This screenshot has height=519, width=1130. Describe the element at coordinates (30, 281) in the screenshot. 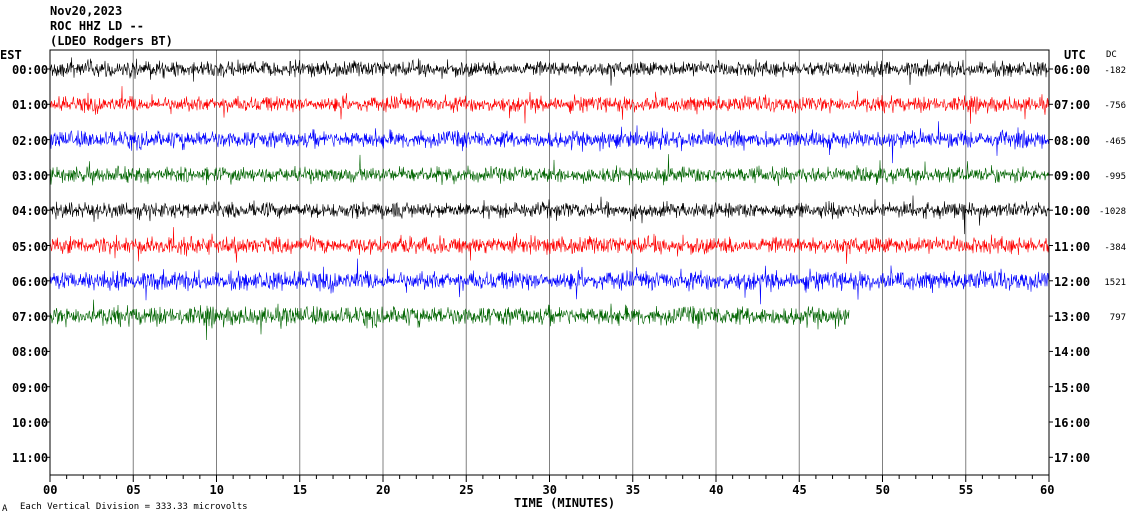

I see `est-row-label: 06:00` at that location.